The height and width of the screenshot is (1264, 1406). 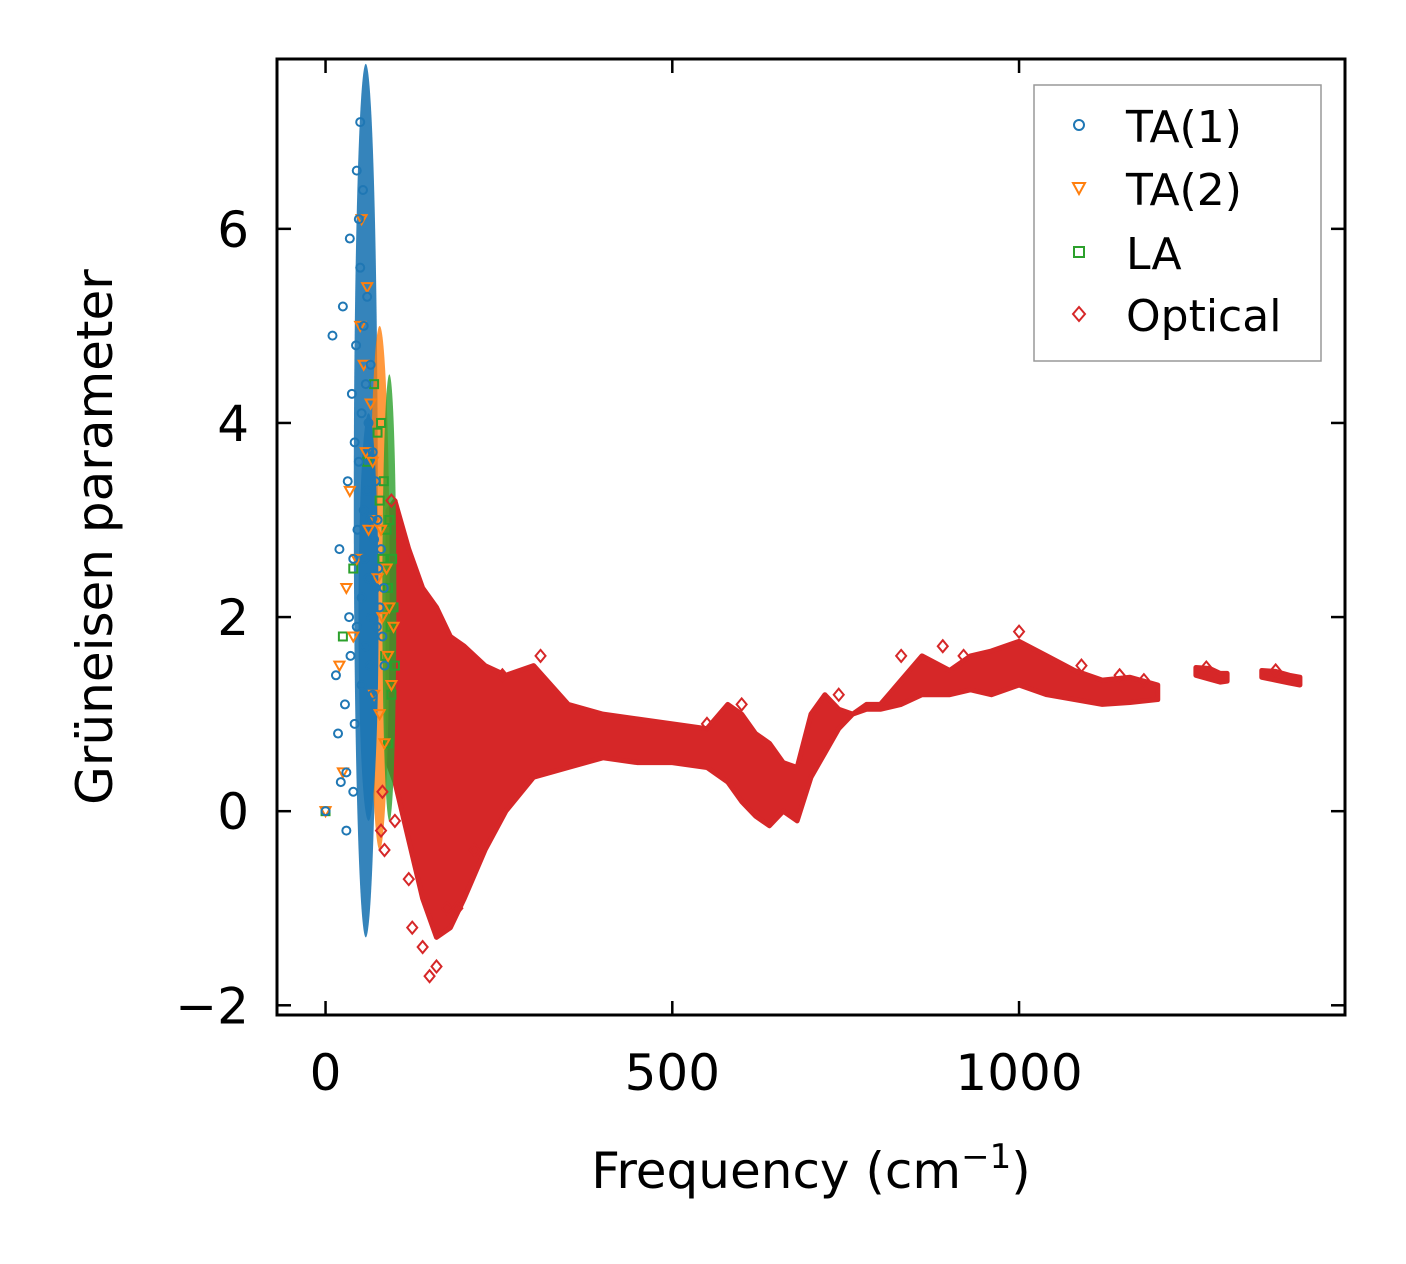 I want to click on y-tick-label: 2, so click(x=233, y=618).